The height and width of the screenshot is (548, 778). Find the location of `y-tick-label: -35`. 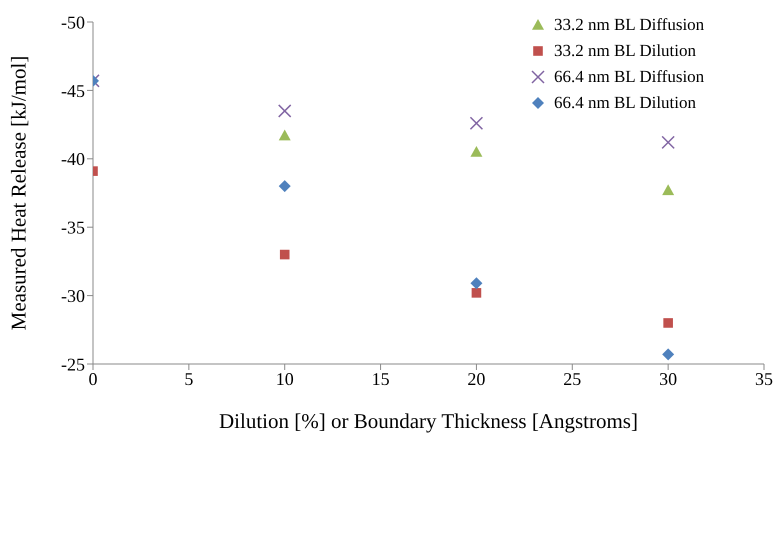

y-tick-label: -35 is located at coordinates (73, 228).